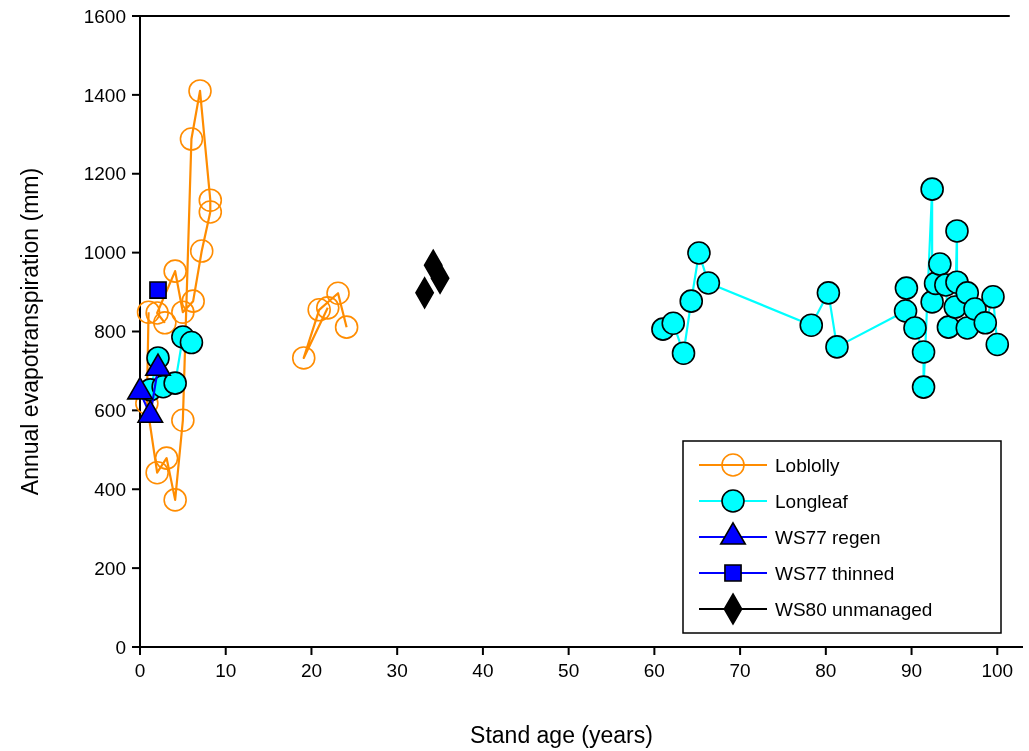  What do you see at coordinates (110, 332) in the screenshot?
I see `y-tick-label: 800` at bounding box center [110, 332].